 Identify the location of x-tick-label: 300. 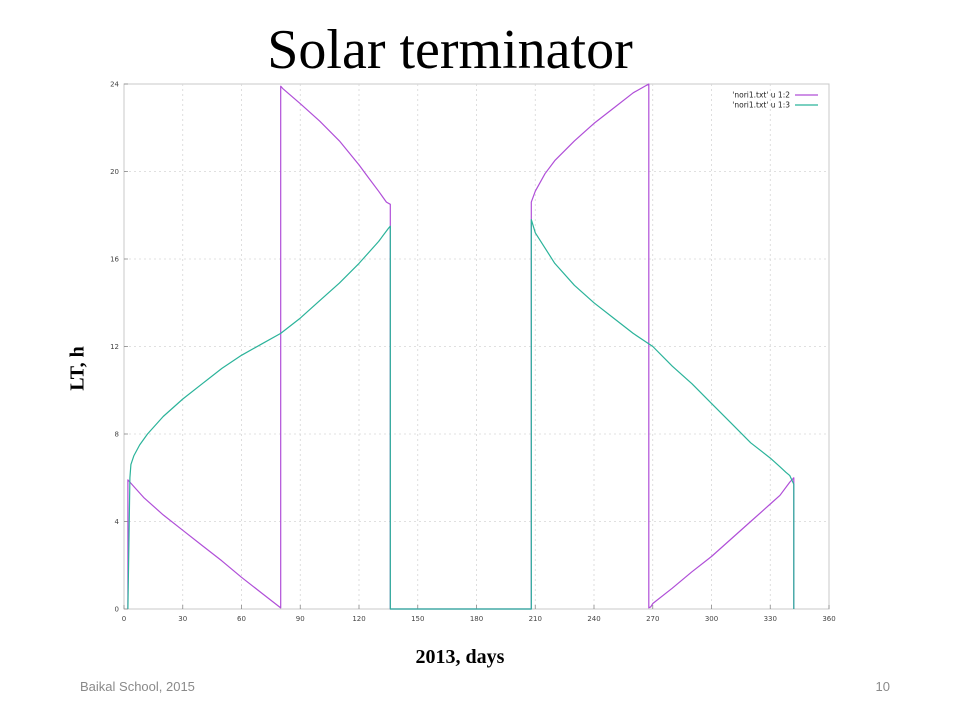
(711, 619).